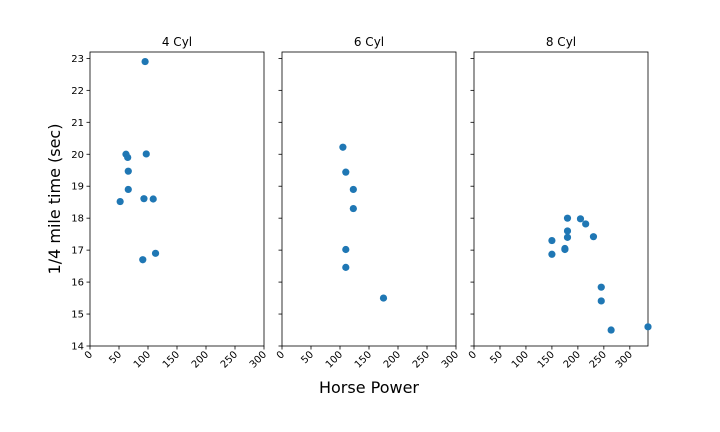 The height and width of the screenshot is (432, 720). Describe the element at coordinates (77, 59) in the screenshot. I see `y-tick-label: 23` at that location.